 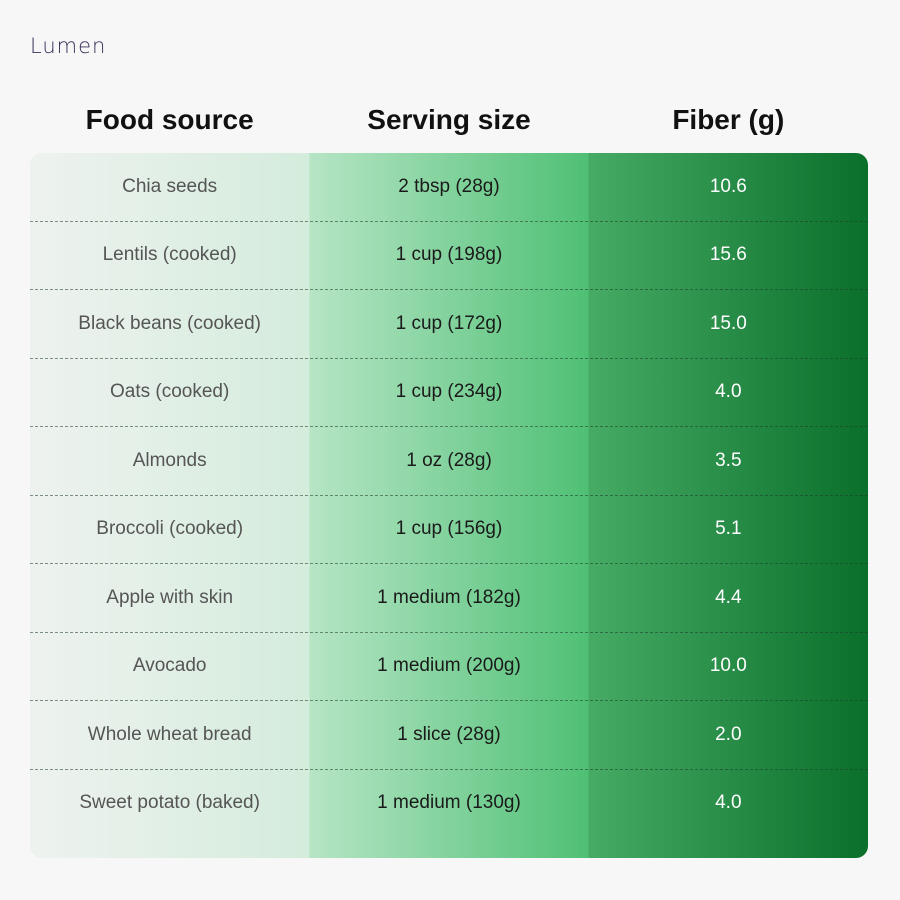 What do you see at coordinates (170, 323) in the screenshot?
I see `food-source-cell: Black beans (cooked)` at bounding box center [170, 323].